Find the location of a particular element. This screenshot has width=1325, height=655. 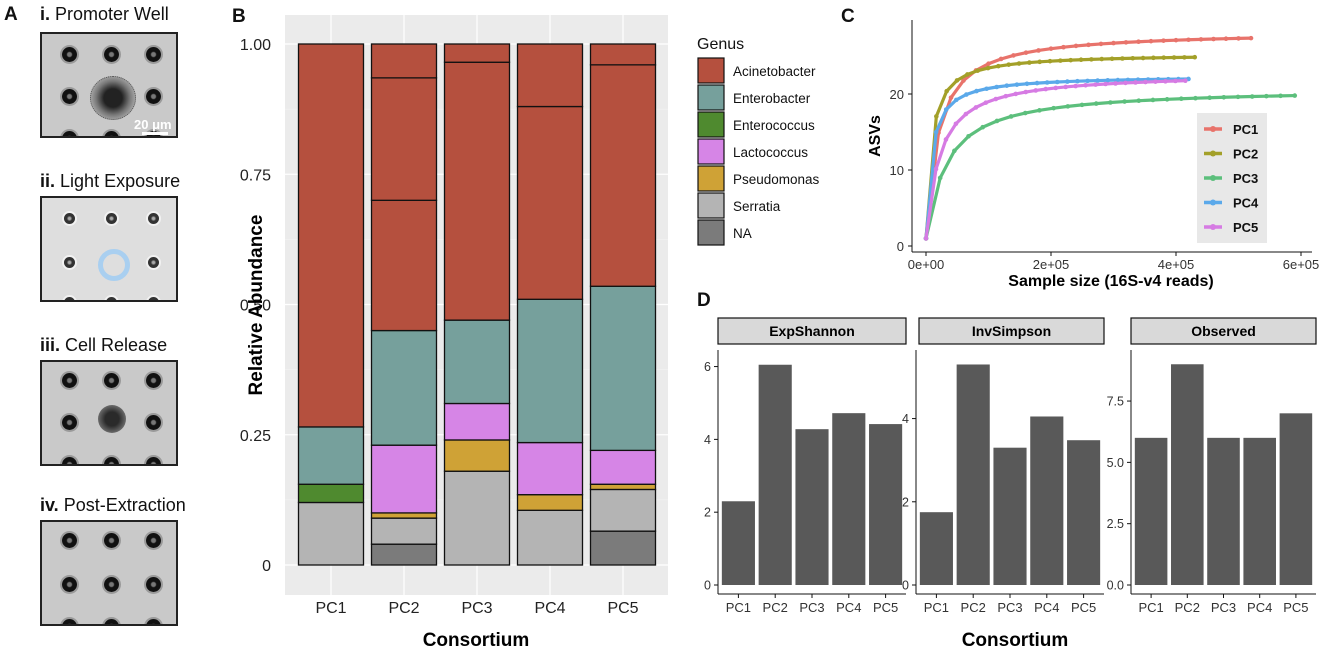

legend-dot-pc3 is located at coordinates (1213, 178).